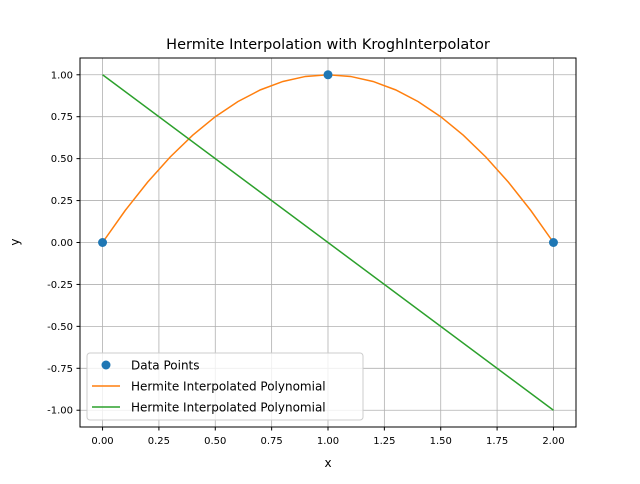 Image resolution: width=640 pixels, height=484 pixels. I want to click on x-tick-label: 1.25, so click(384, 441).